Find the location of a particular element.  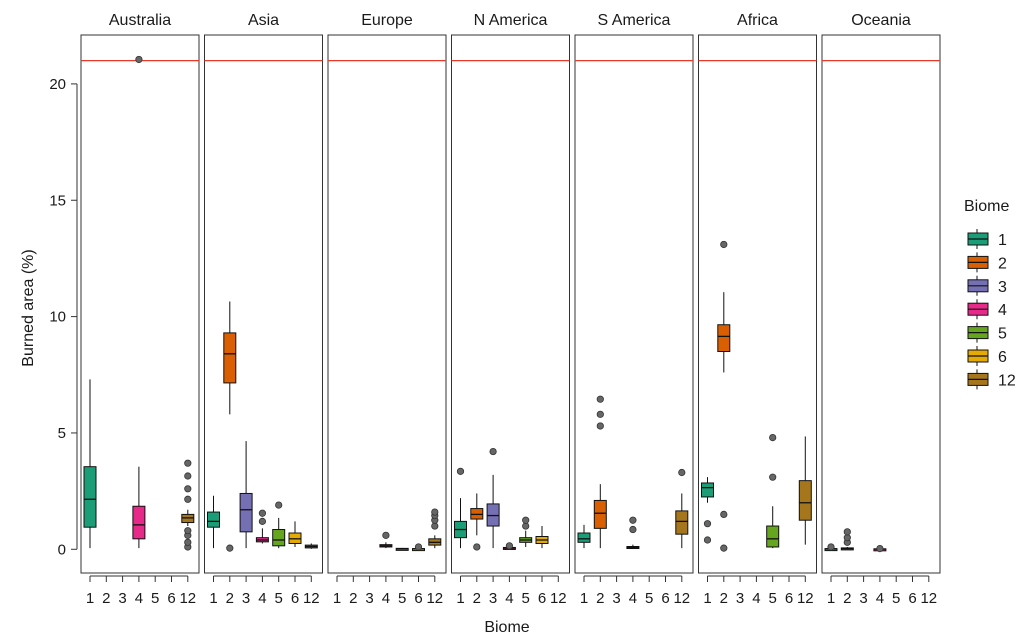

legend-label: 3 is located at coordinates (1002, 287).